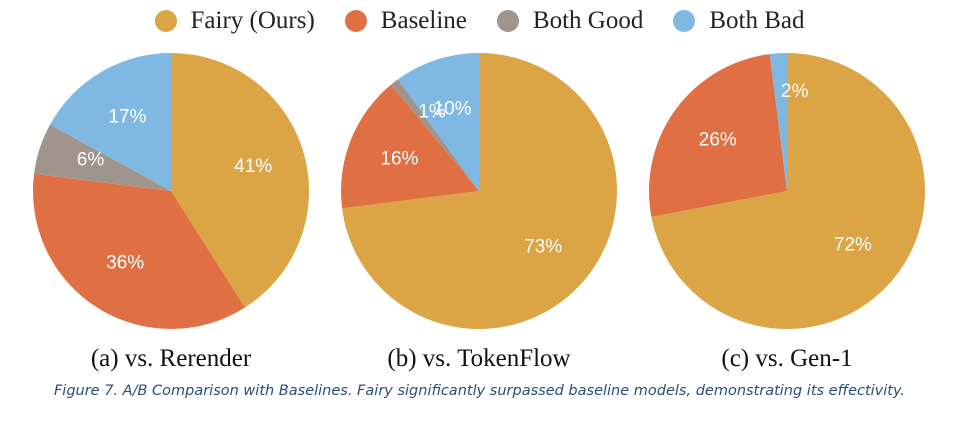 This screenshot has width=959, height=425. Describe the element at coordinates (757, 20) in the screenshot. I see `legend-label-both-bad: Both Bad` at that location.